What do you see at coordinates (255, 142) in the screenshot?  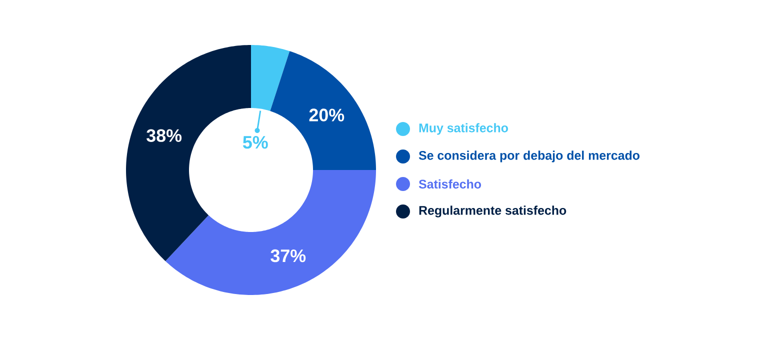 I see `data-label: 5%` at bounding box center [255, 142].